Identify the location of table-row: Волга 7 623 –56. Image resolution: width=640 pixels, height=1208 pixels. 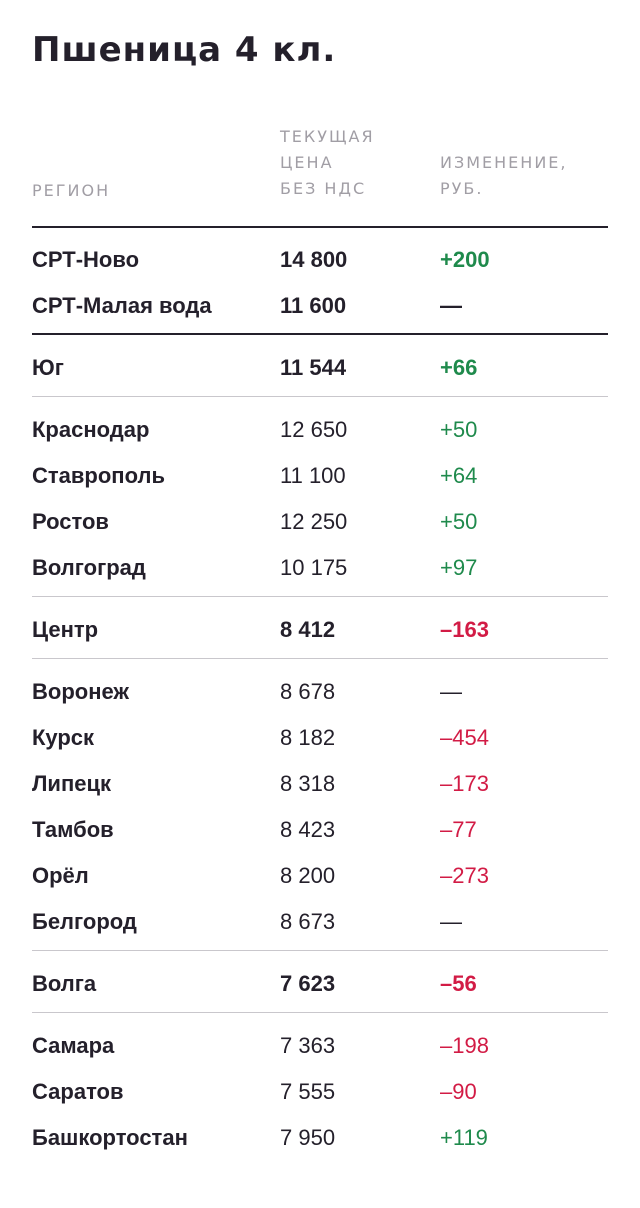
(320, 984).